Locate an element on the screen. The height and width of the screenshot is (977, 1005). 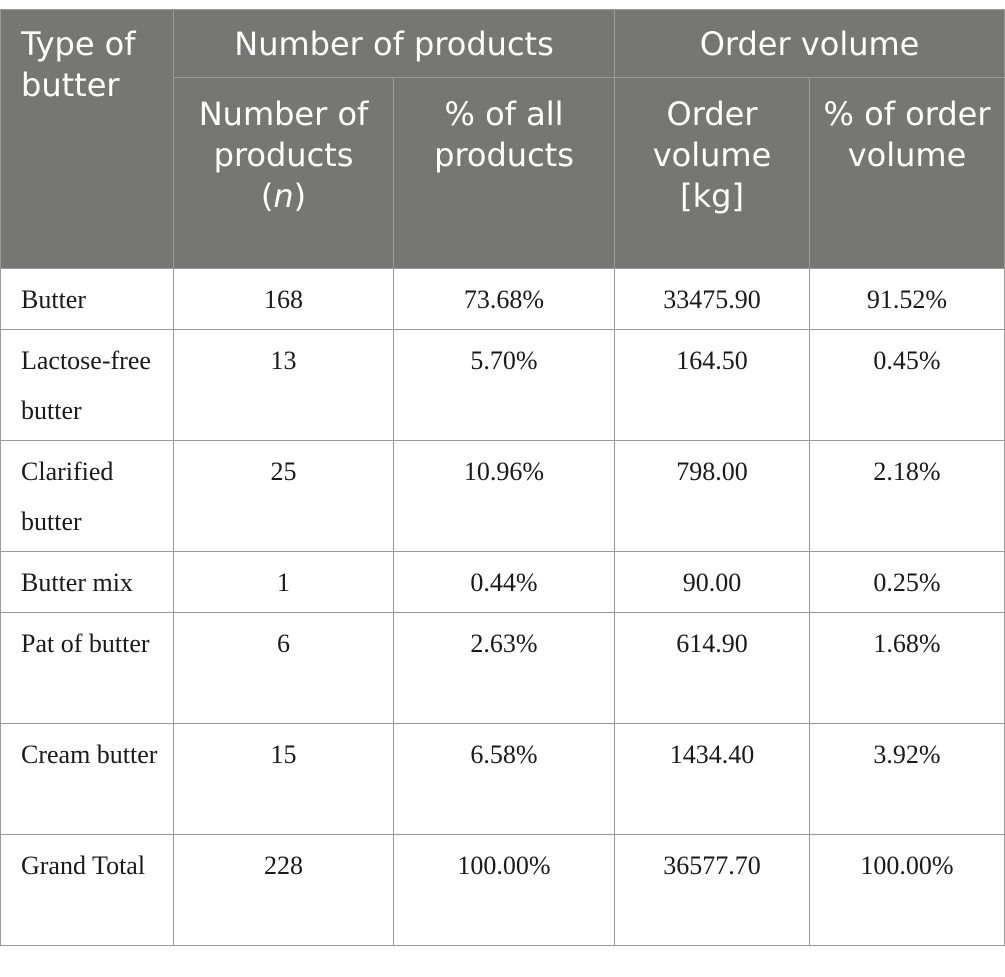
table-row-grand-total: Grand Total 228 100.00% 36577.70 100.00% is located at coordinates (502, 890).